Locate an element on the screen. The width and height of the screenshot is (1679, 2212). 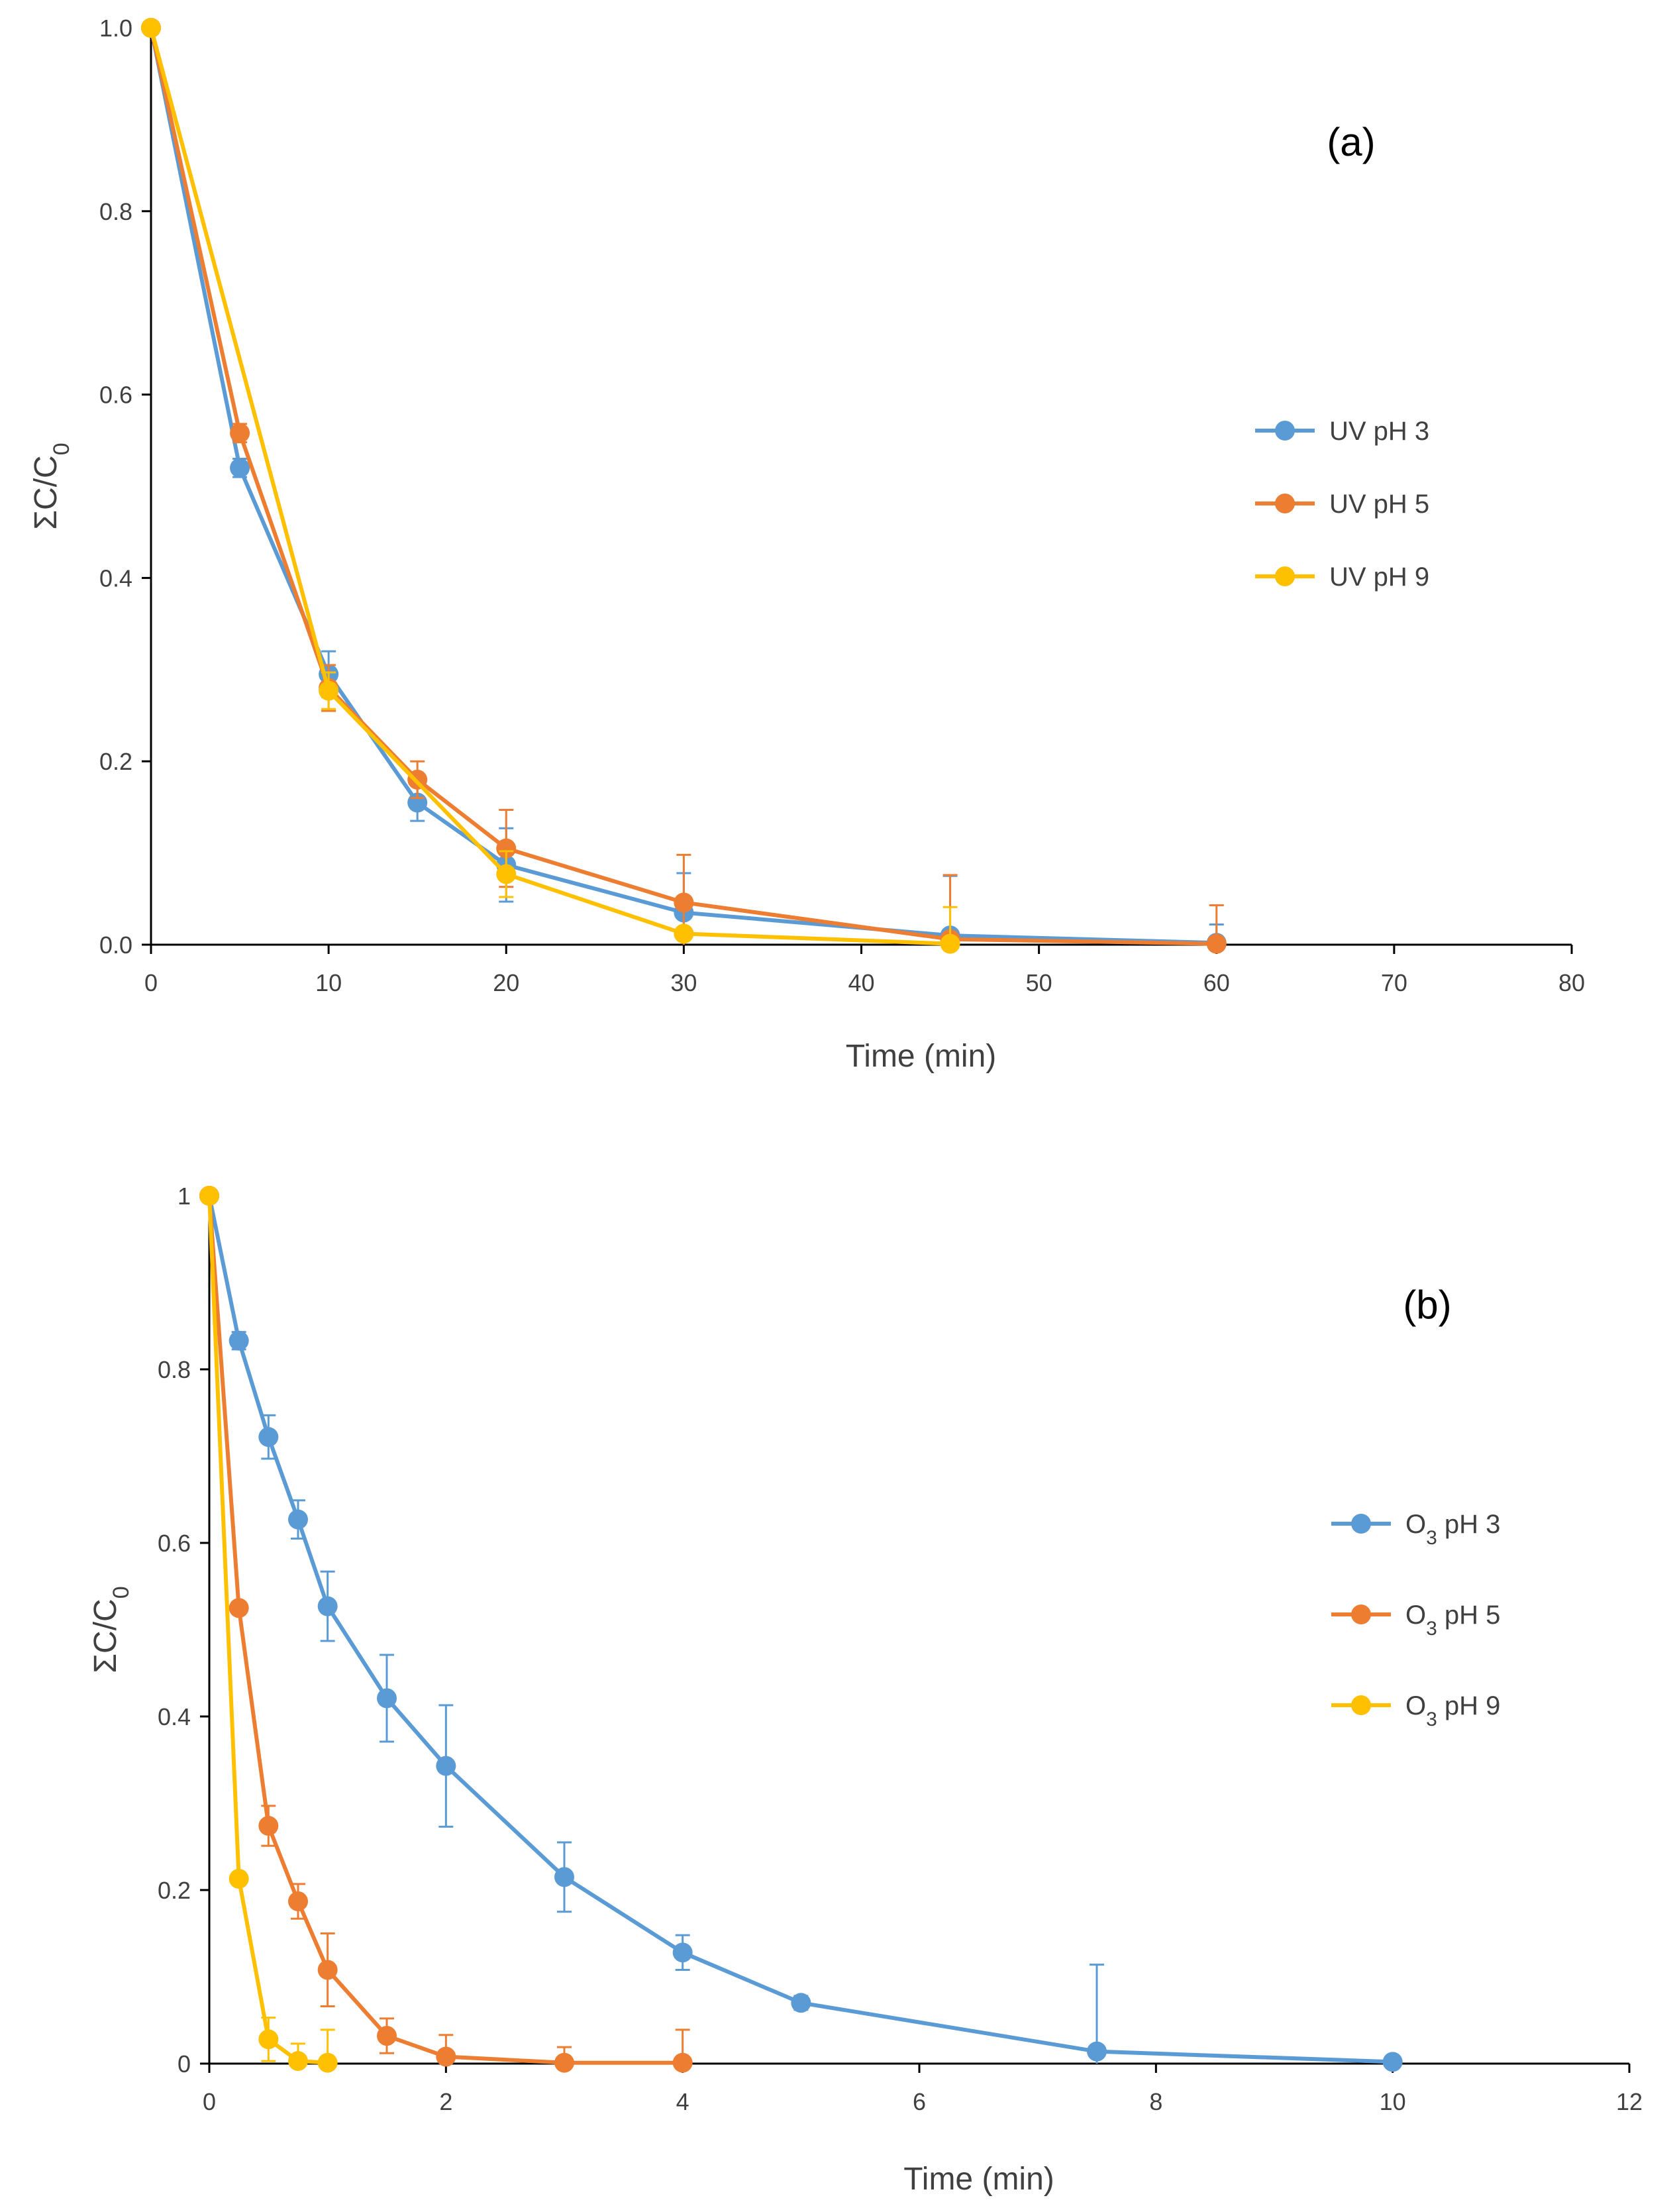
legend-label-tail: pH 9 is located at coordinates (1469, 1705).